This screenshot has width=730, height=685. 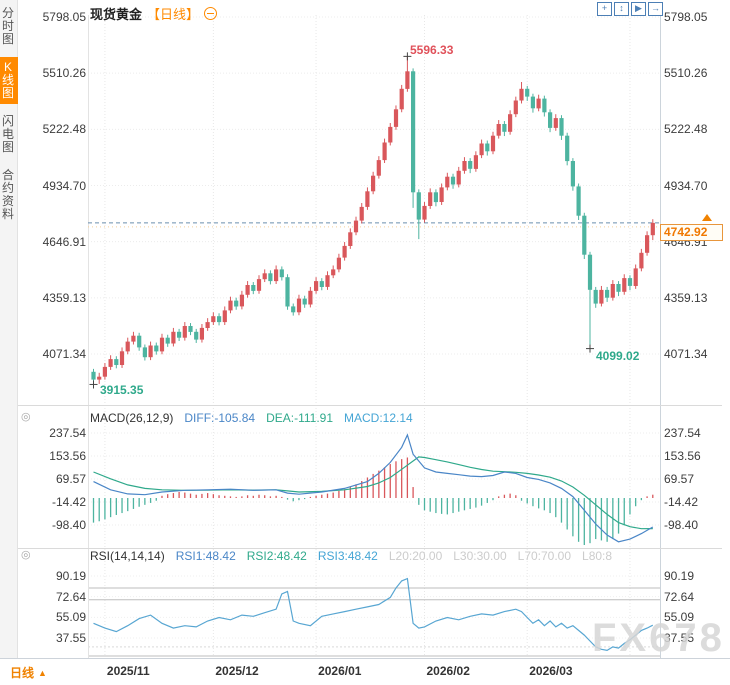 I want to click on high-price-annotation: 5596.33, so click(x=432, y=50).